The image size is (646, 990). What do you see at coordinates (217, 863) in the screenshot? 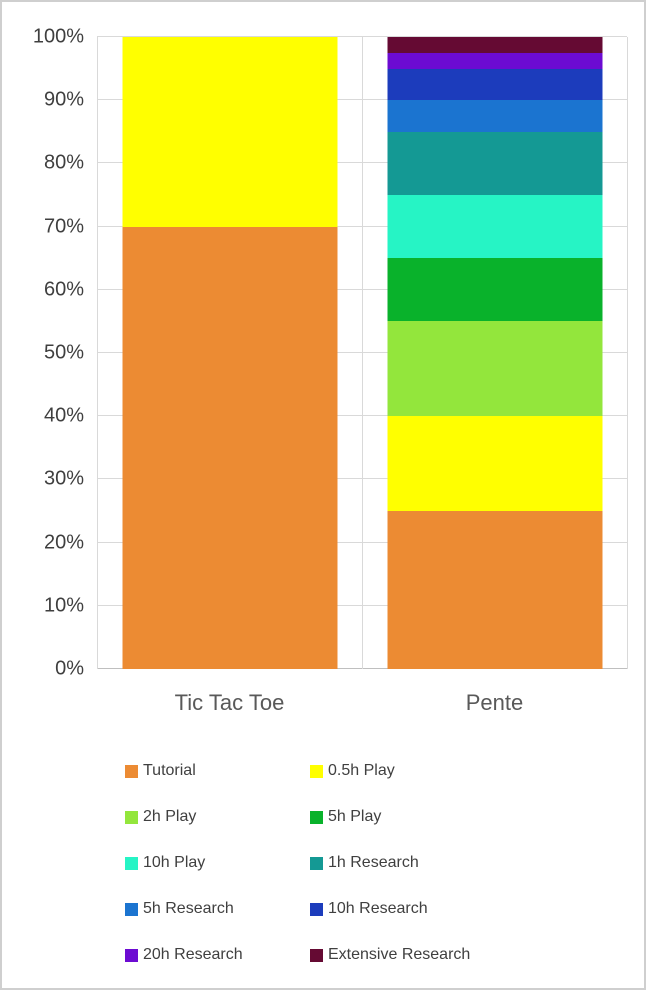
I see `legend-item: 10h Play` at bounding box center [217, 863].